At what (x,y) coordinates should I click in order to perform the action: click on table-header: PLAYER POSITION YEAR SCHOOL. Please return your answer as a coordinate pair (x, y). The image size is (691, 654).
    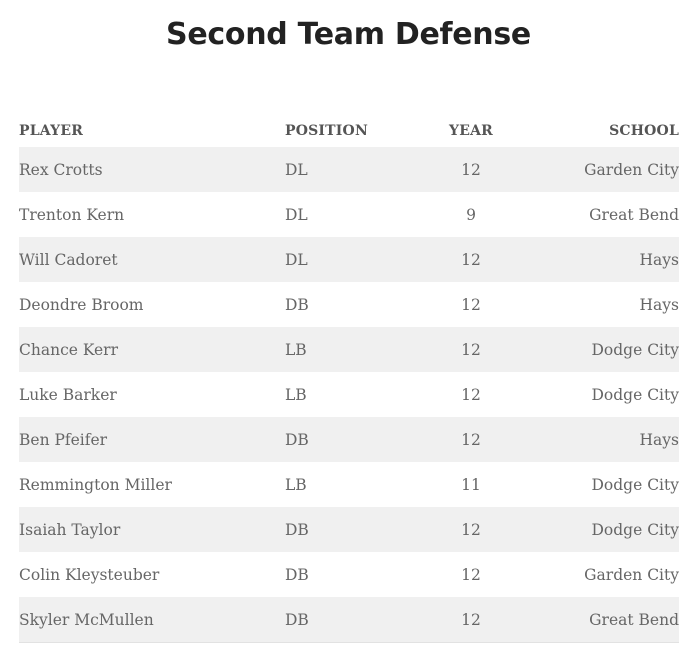
    Looking at the image, I should click on (349, 131).